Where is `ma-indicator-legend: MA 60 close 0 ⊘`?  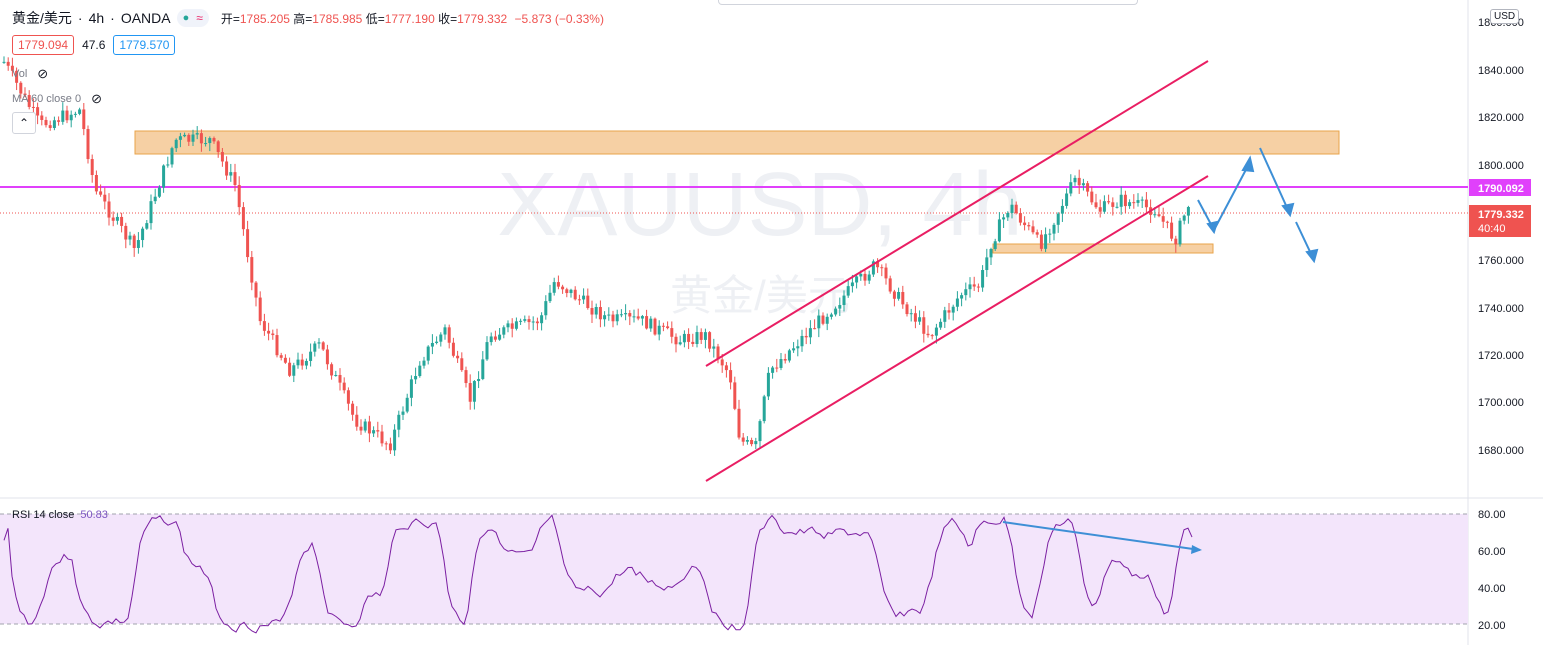
ma-indicator-legend: MA 60 close 0 ⊘ is located at coordinates (57, 99).